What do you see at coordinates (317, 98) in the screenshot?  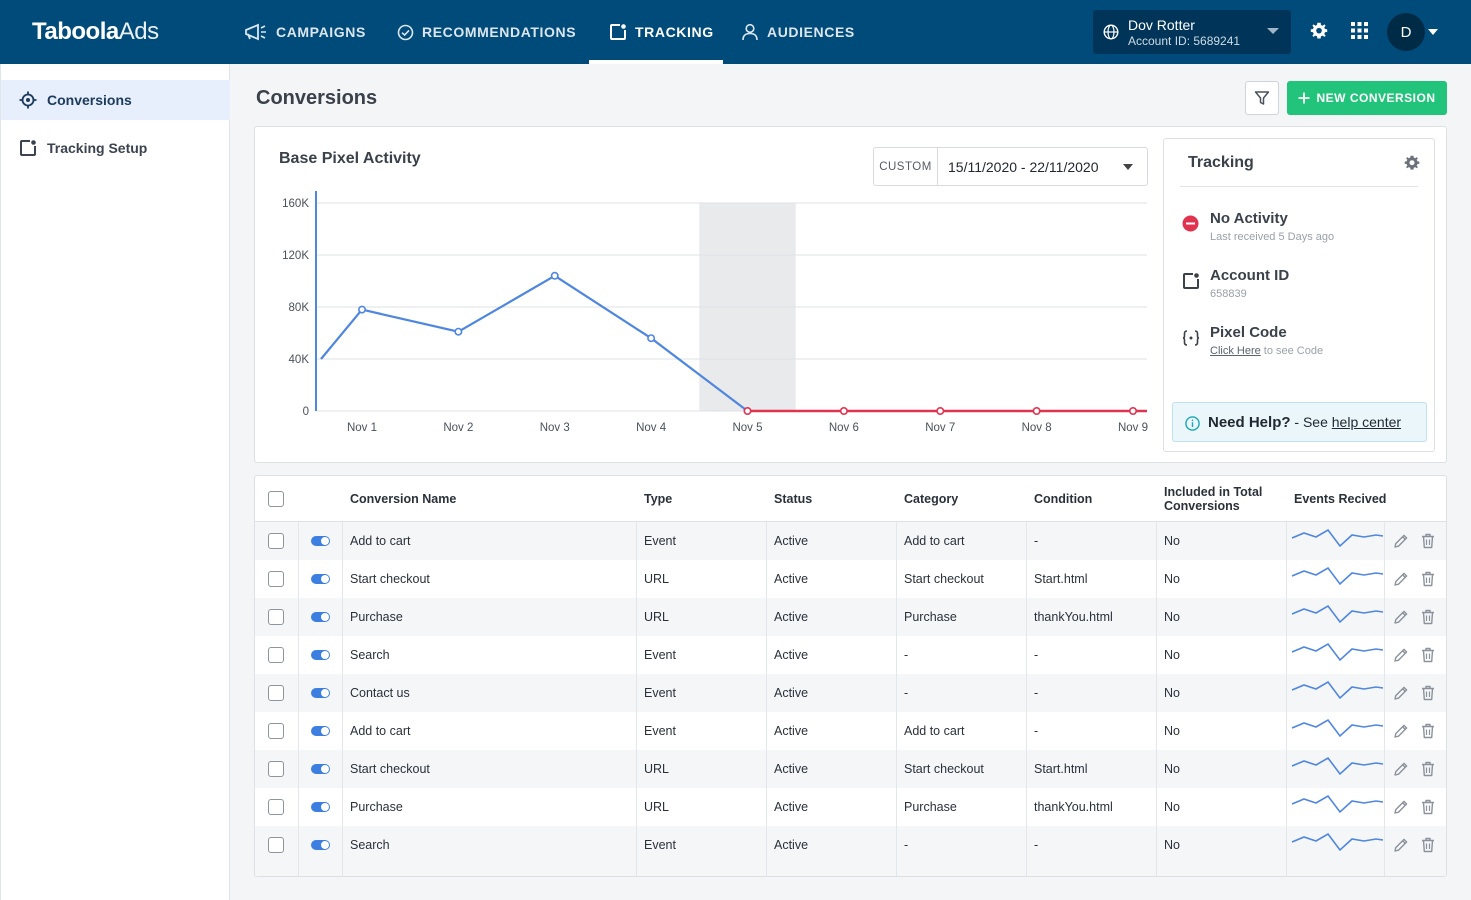 I see `page-title: Conversions` at bounding box center [317, 98].